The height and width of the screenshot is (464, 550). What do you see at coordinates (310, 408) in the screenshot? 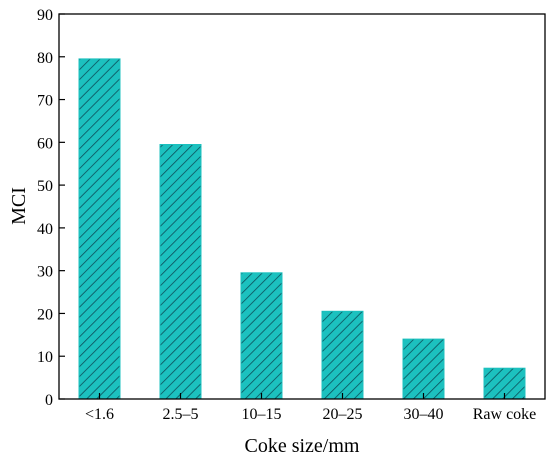
I see `x-axis: <1.6 2.5–5 10–15 20–25 30–40 Raw coke` at bounding box center [310, 408].